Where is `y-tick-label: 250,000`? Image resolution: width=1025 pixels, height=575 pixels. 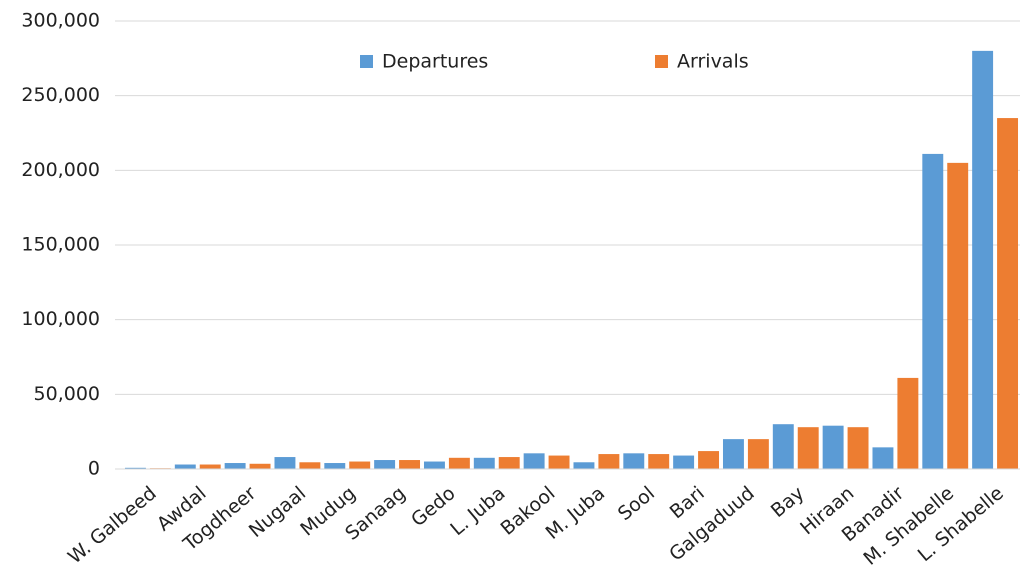 y-tick-label: 250,000 is located at coordinates (60, 95).